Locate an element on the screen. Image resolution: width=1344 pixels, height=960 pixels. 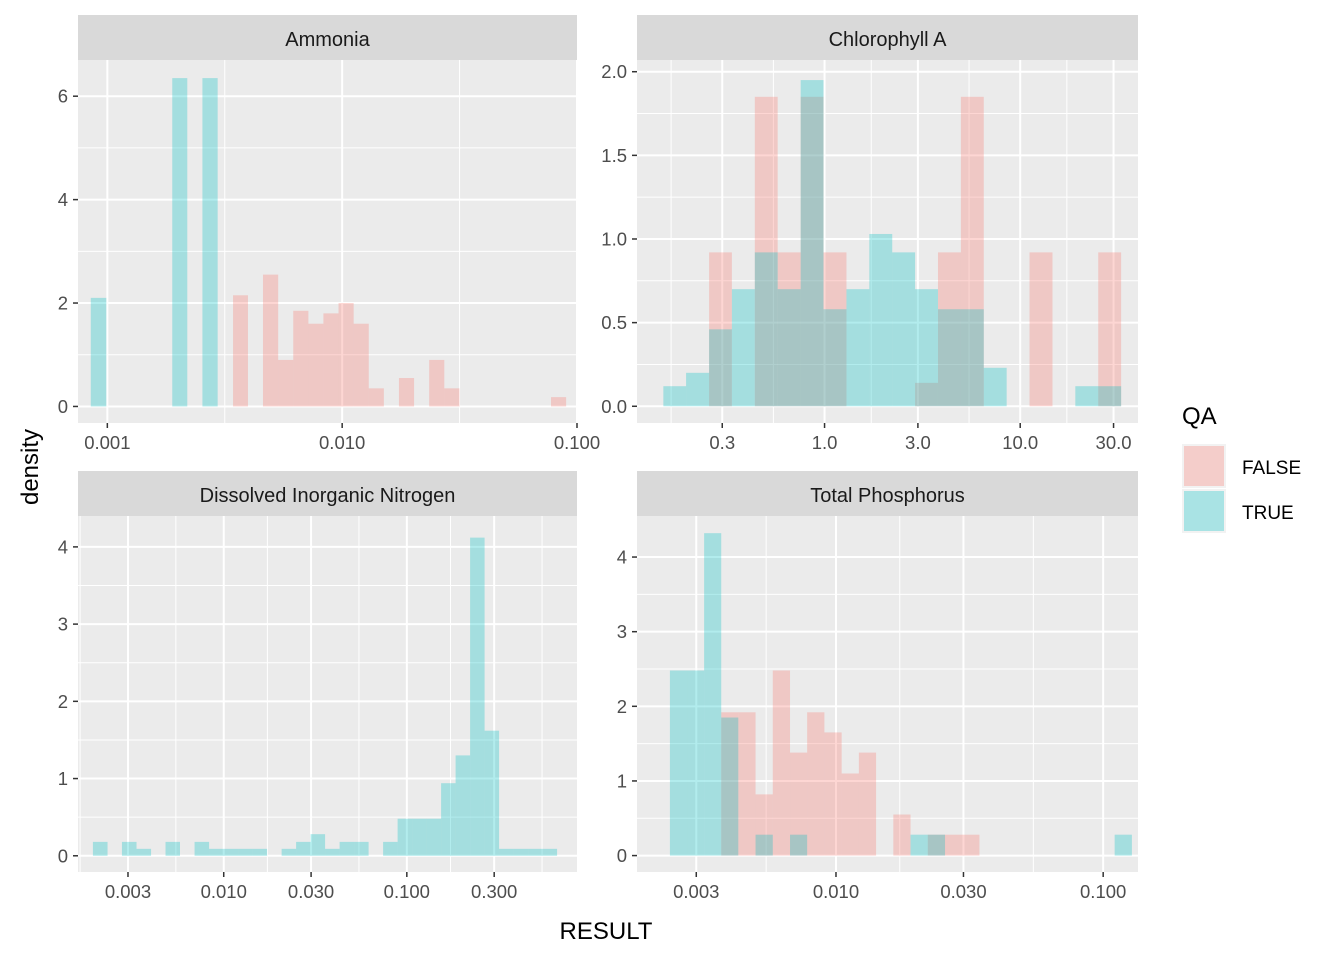
gridlines-ammonia is located at coordinates (328, 241).